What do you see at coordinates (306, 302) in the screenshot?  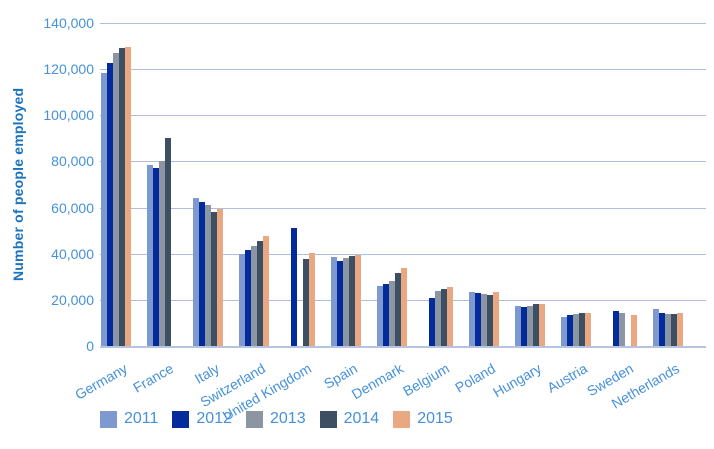 I see `bar-2014-united-kingdom` at bounding box center [306, 302].